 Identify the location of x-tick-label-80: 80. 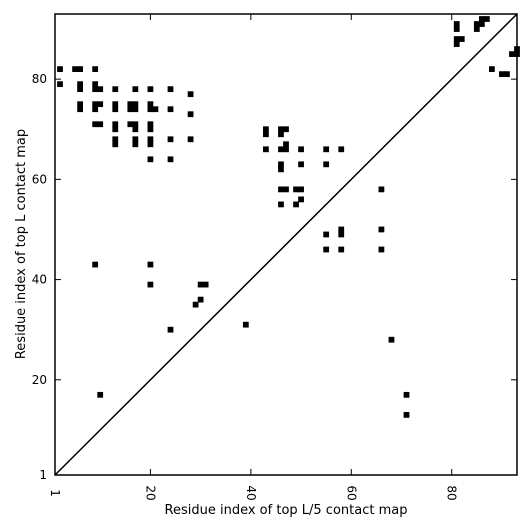
(452, 492).